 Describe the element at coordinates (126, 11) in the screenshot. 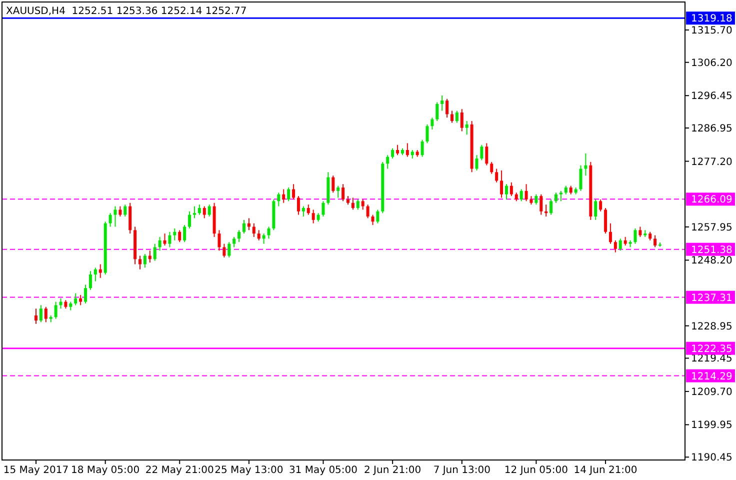

I see `chart-title: XAUUSD,H4 1252.51 1253.36 1252.14 1252.77` at that location.